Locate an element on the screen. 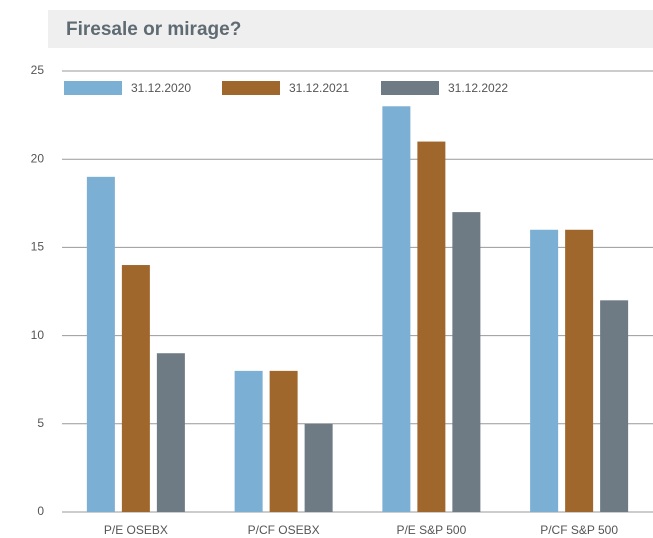 This screenshot has height=538, width=653. title-banner is located at coordinates (350, 29).